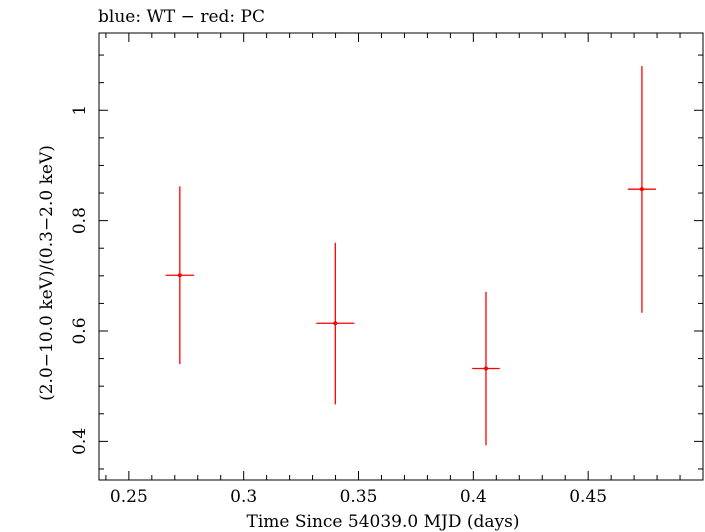 Image resolution: width=705 pixels, height=532 pixels. Describe the element at coordinates (80, 280) in the screenshot. I see `y-axis-tick-labels: 0.4 0.6 0.8 1` at that location.